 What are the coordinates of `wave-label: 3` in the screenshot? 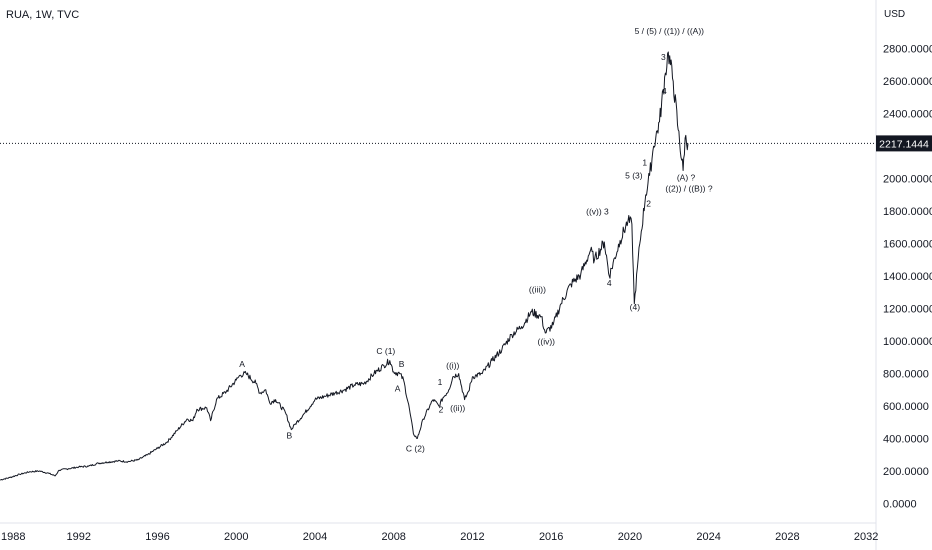 It's located at (663, 57).